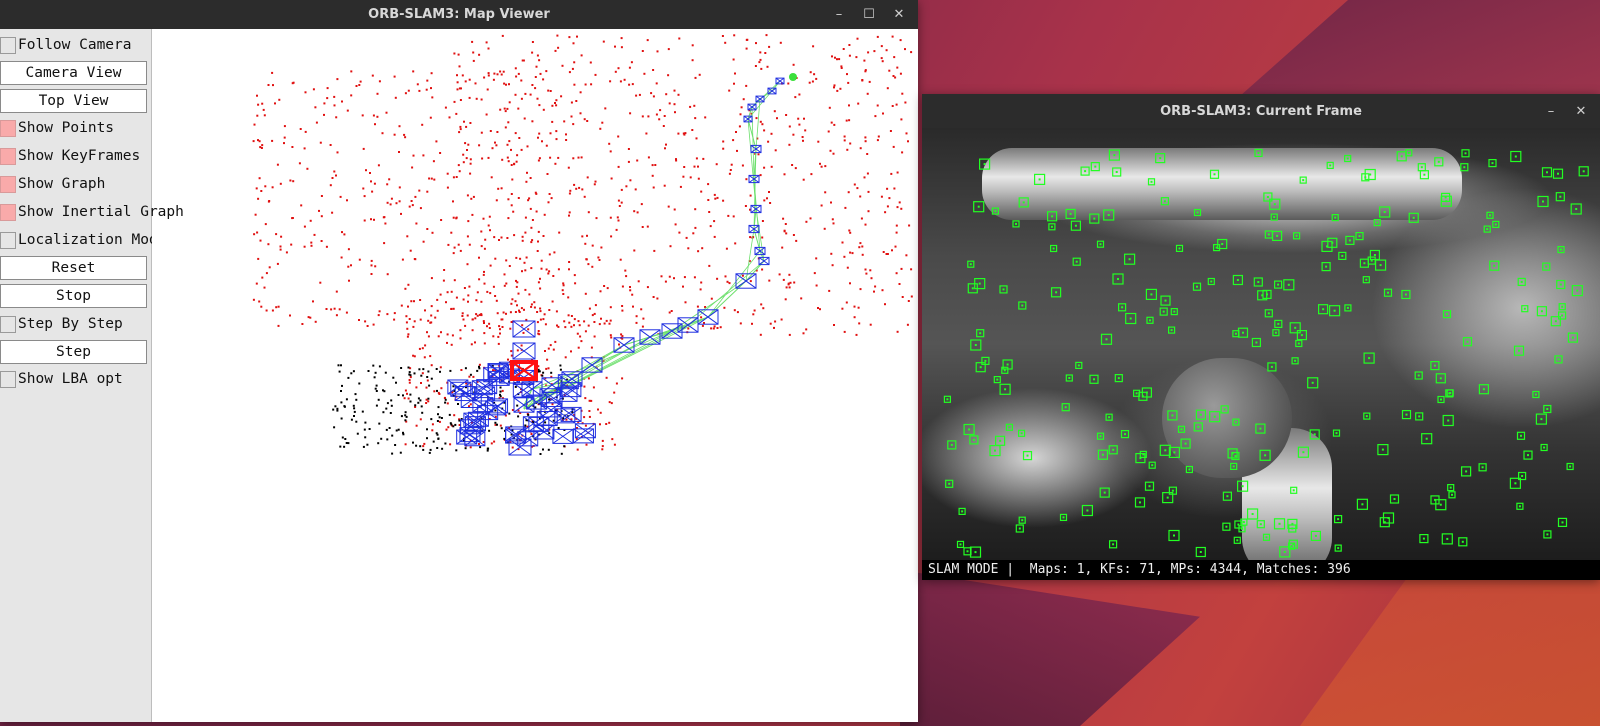 This screenshot has height=726, width=1600. Describe the element at coordinates (8, 379) in the screenshot. I see `show-lba-opt-checkbox` at that location.